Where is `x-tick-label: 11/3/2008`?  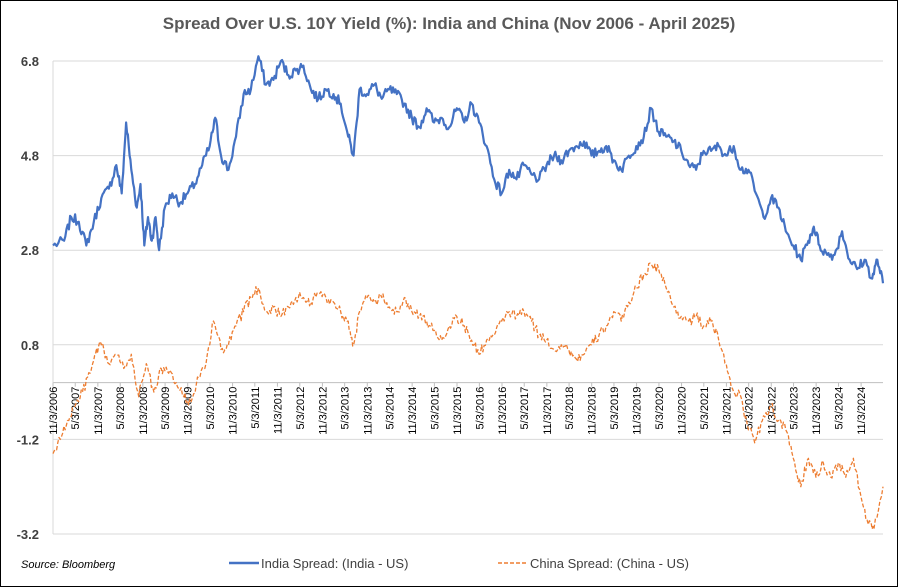 x-tick-label: 11/3/2008 is located at coordinates (144, 411).